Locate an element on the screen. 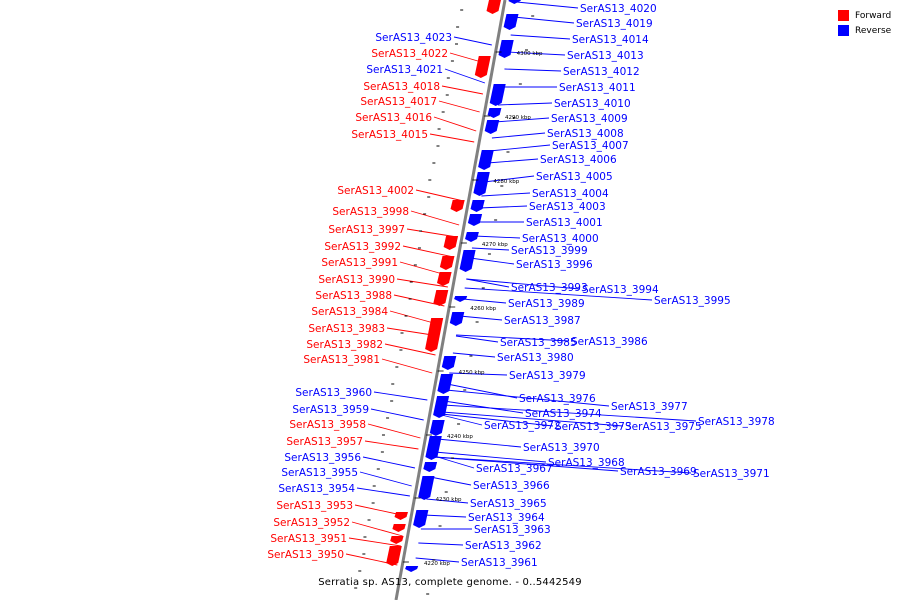 This screenshot has height=600, width=900. gene-label: SerAS13_3996 is located at coordinates (554, 265).